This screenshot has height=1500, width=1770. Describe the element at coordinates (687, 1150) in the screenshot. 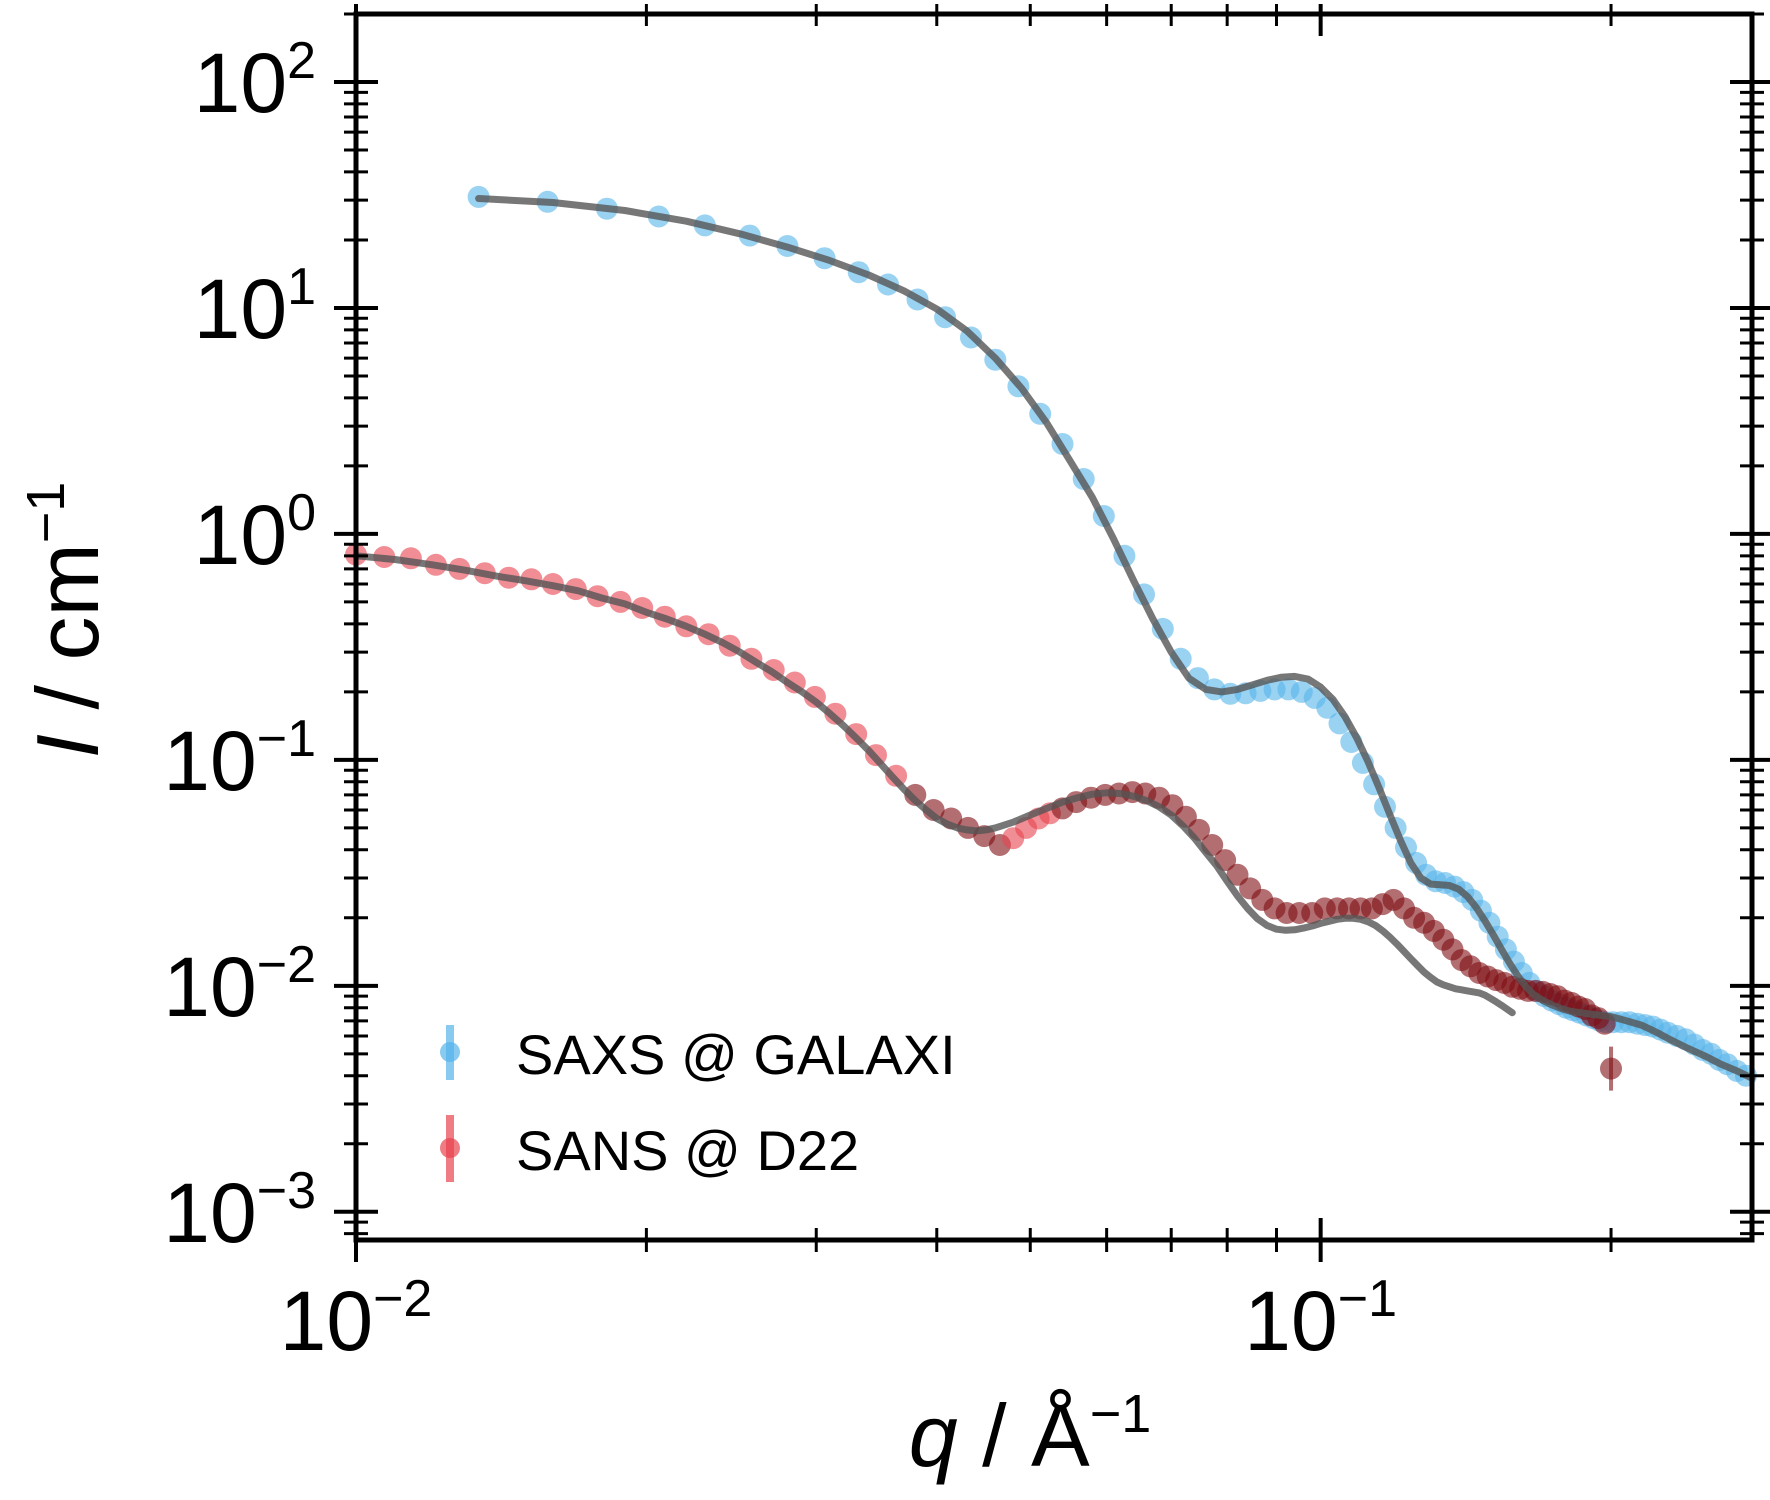

I see `legend-sans-label: SANS @ D22` at that location.